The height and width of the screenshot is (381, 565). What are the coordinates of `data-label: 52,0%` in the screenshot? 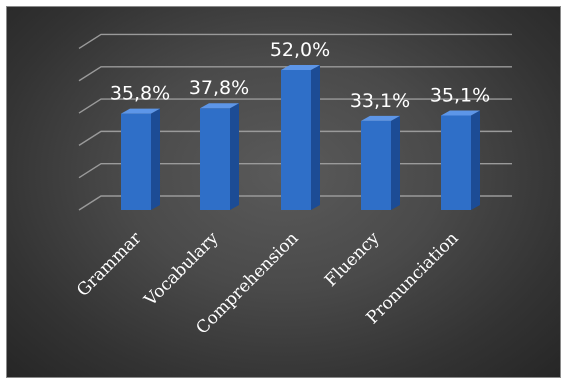 It's located at (300, 50).